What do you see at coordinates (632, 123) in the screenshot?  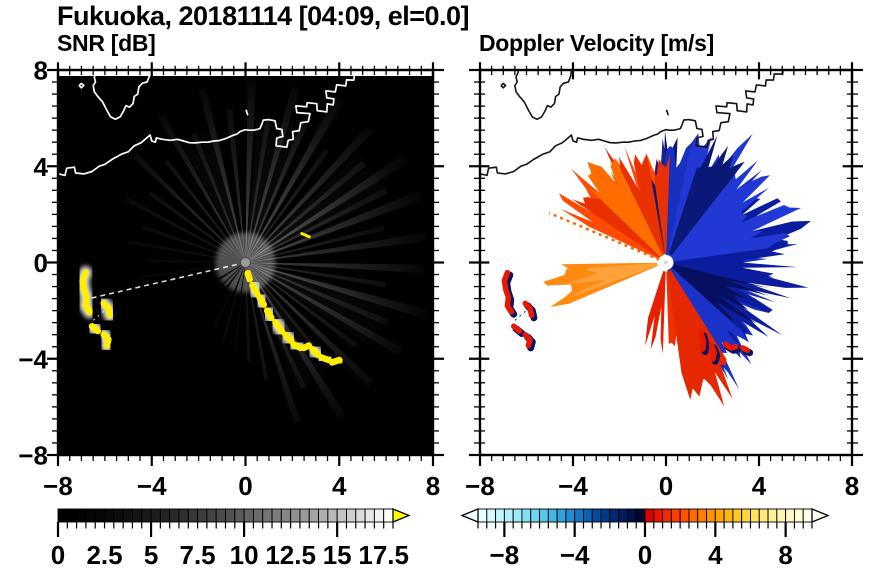 I see `velocity-coastline` at bounding box center [632, 123].